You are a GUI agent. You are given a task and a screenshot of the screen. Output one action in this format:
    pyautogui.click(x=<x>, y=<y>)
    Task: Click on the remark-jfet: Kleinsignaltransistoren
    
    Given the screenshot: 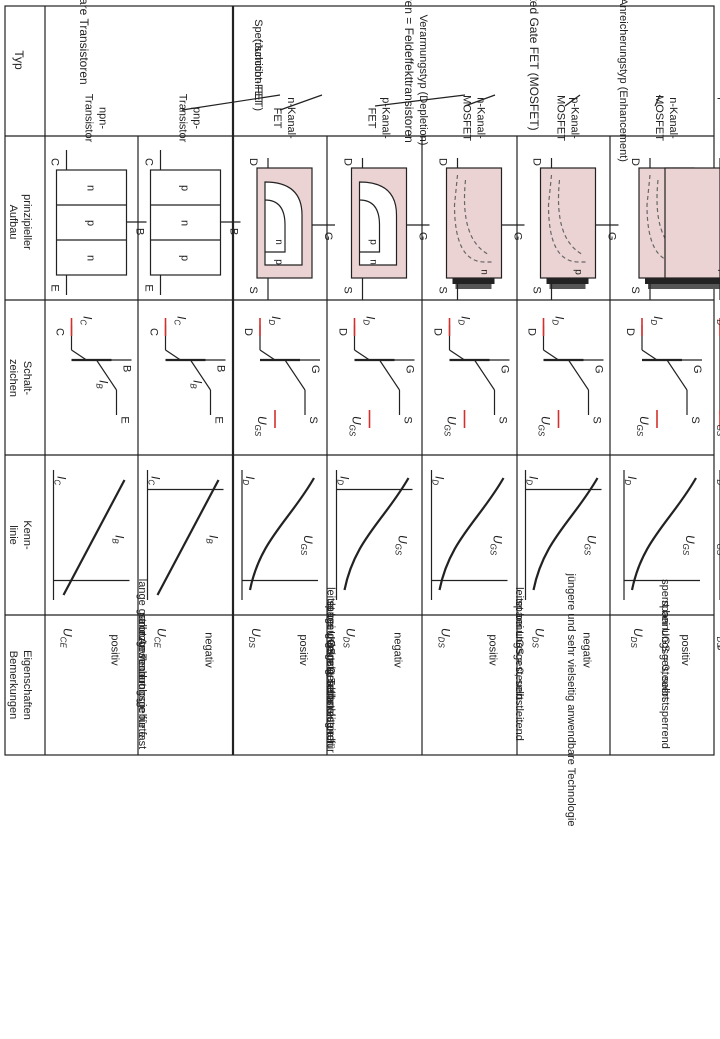 What is the action you would take?
    pyautogui.click(x=331, y=692)
    